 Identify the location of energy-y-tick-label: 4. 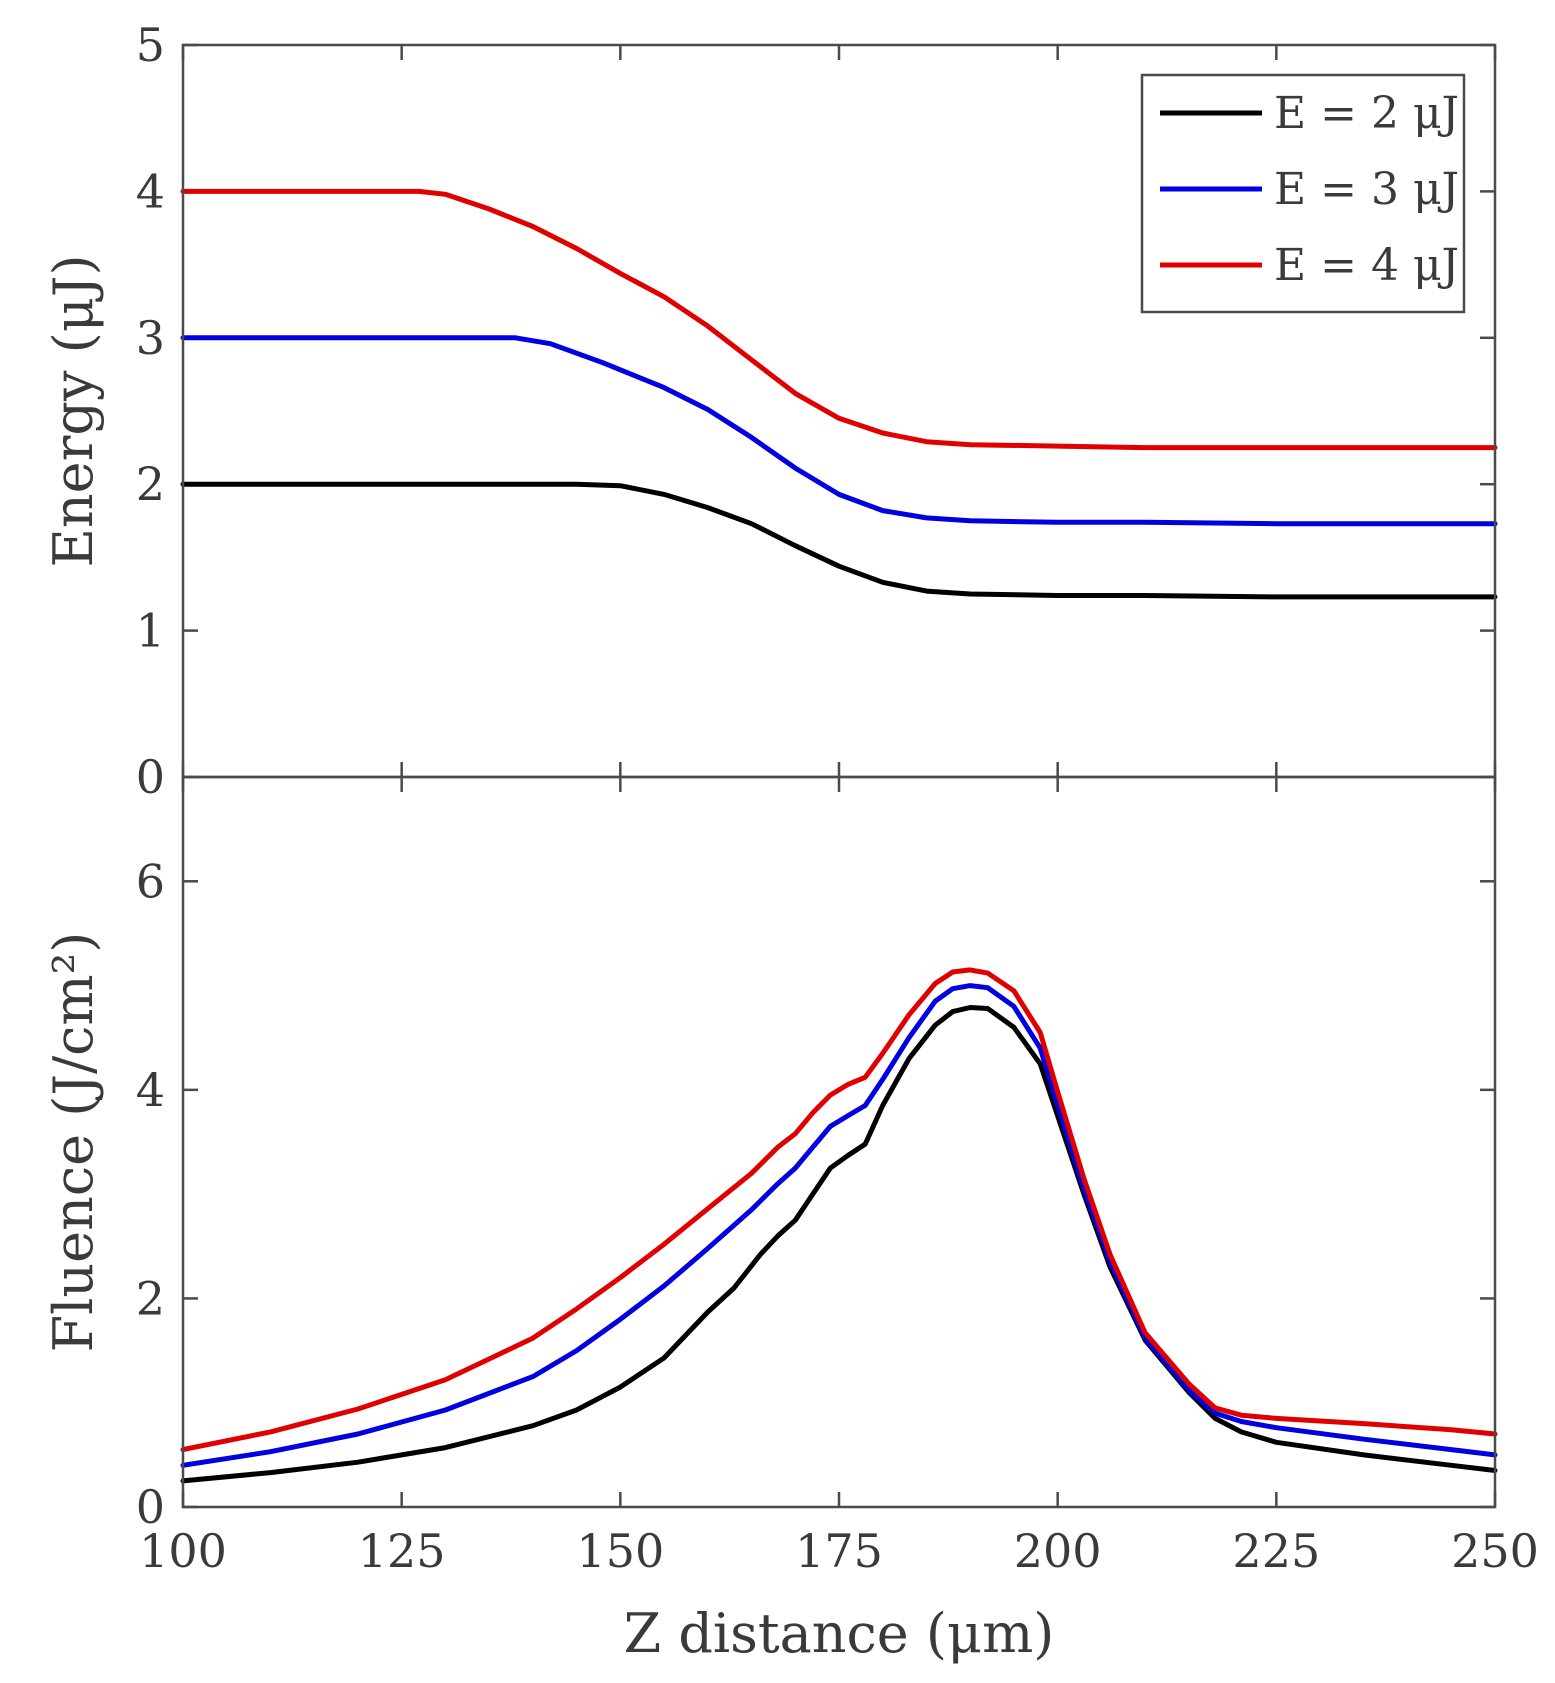
(150, 191).